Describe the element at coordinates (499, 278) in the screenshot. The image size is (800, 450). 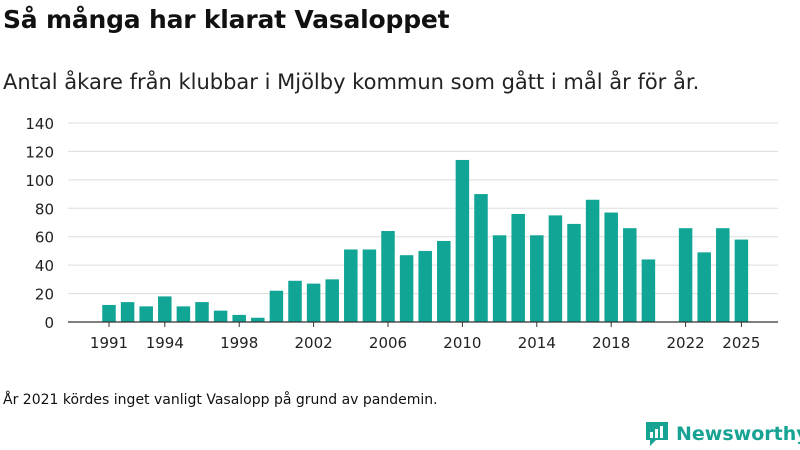
I see `bar-2012` at that location.